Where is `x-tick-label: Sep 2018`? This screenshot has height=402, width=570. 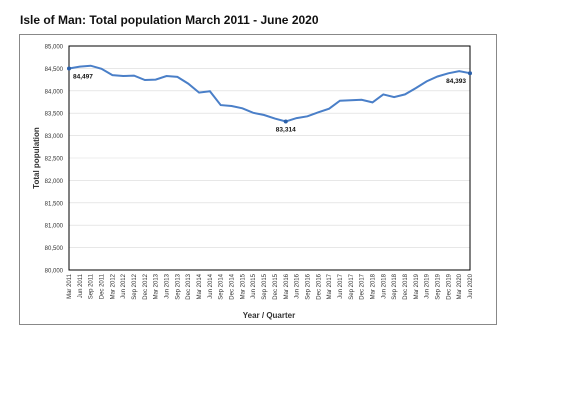 x-tick-label: Sep 2018 is located at coordinates (395, 286).